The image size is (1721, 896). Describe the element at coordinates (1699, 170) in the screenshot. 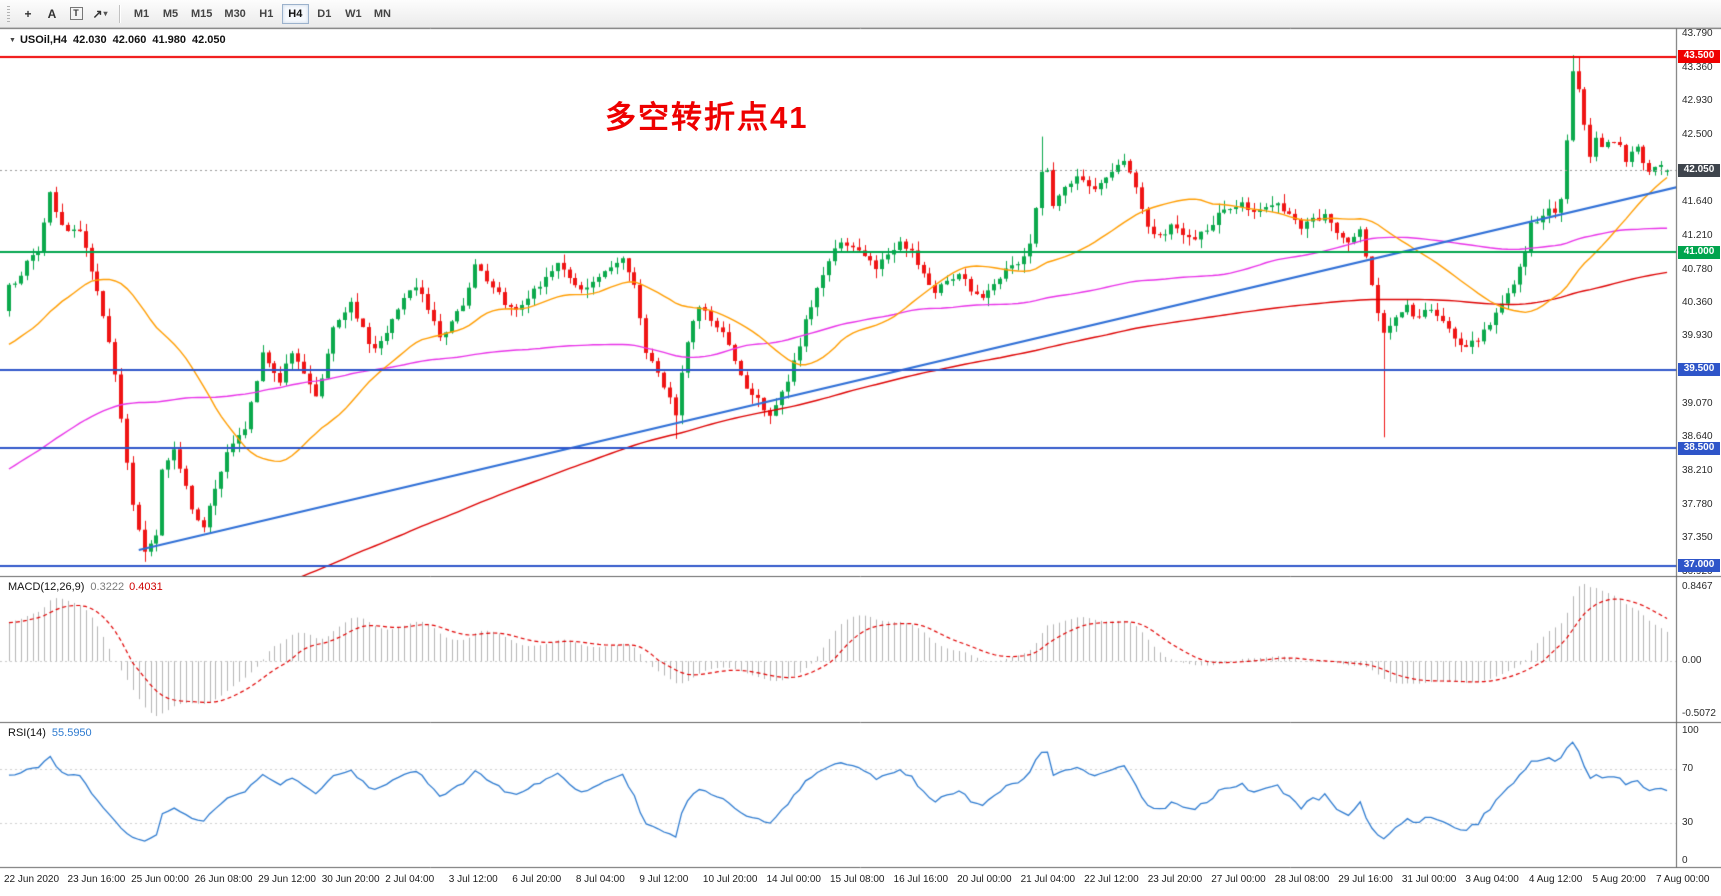

I see `current-price-badge: 42.050` at that location.